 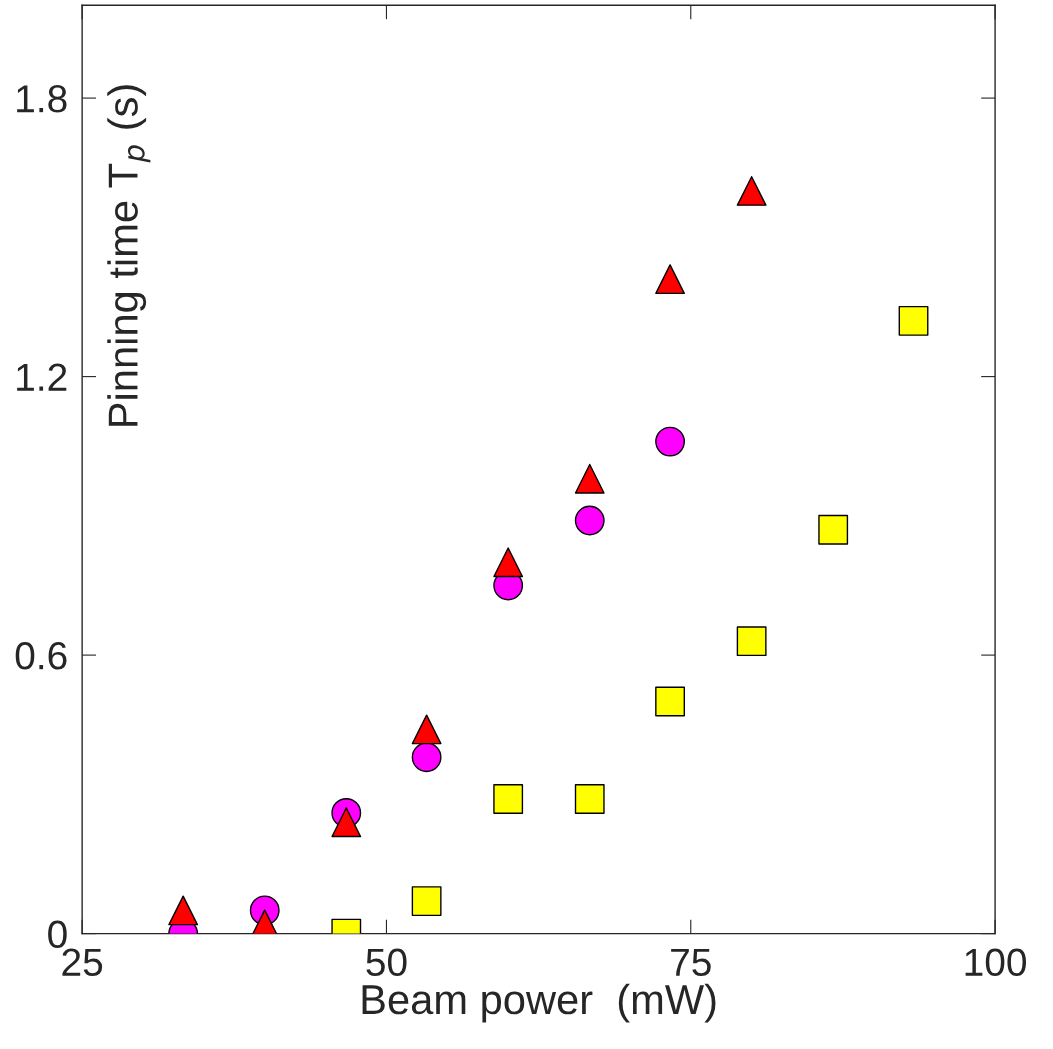 I want to click on x-tick-label: 75, so click(x=691, y=962).